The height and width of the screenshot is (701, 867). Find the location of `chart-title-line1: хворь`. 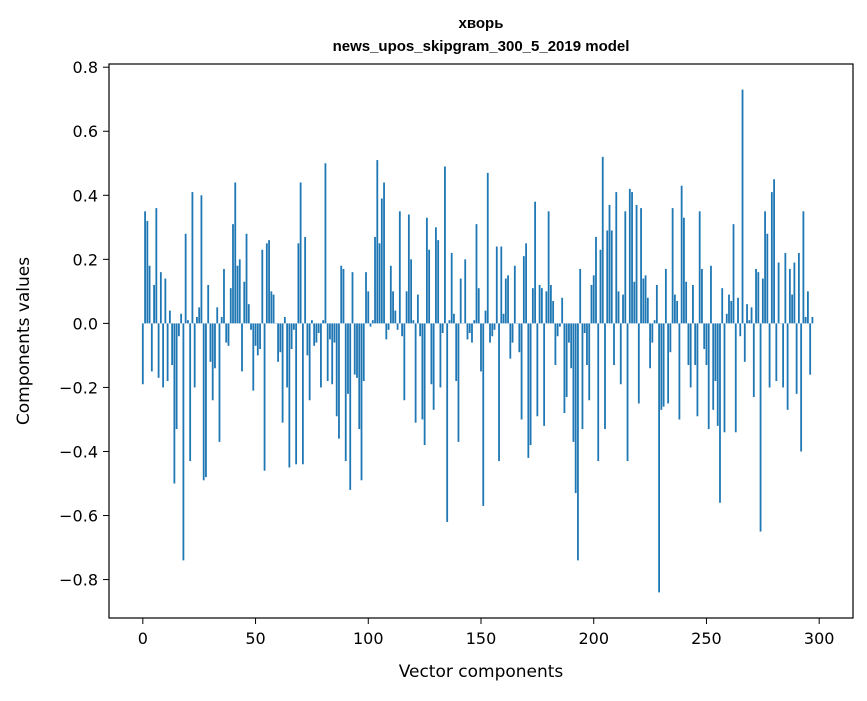

chart-title-line1: хворь is located at coordinates (481, 23).